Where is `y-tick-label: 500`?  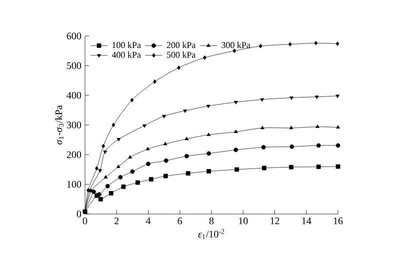
y-tick-label: 500 is located at coordinates (74, 66).